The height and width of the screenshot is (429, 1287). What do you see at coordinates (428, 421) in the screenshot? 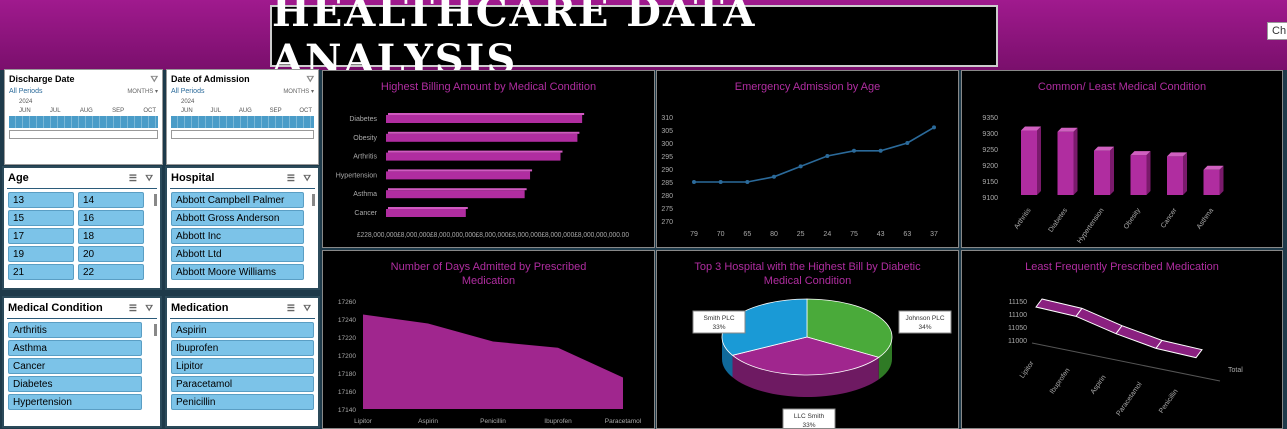
I see `x-tick-label: Aspirin` at bounding box center [428, 421].